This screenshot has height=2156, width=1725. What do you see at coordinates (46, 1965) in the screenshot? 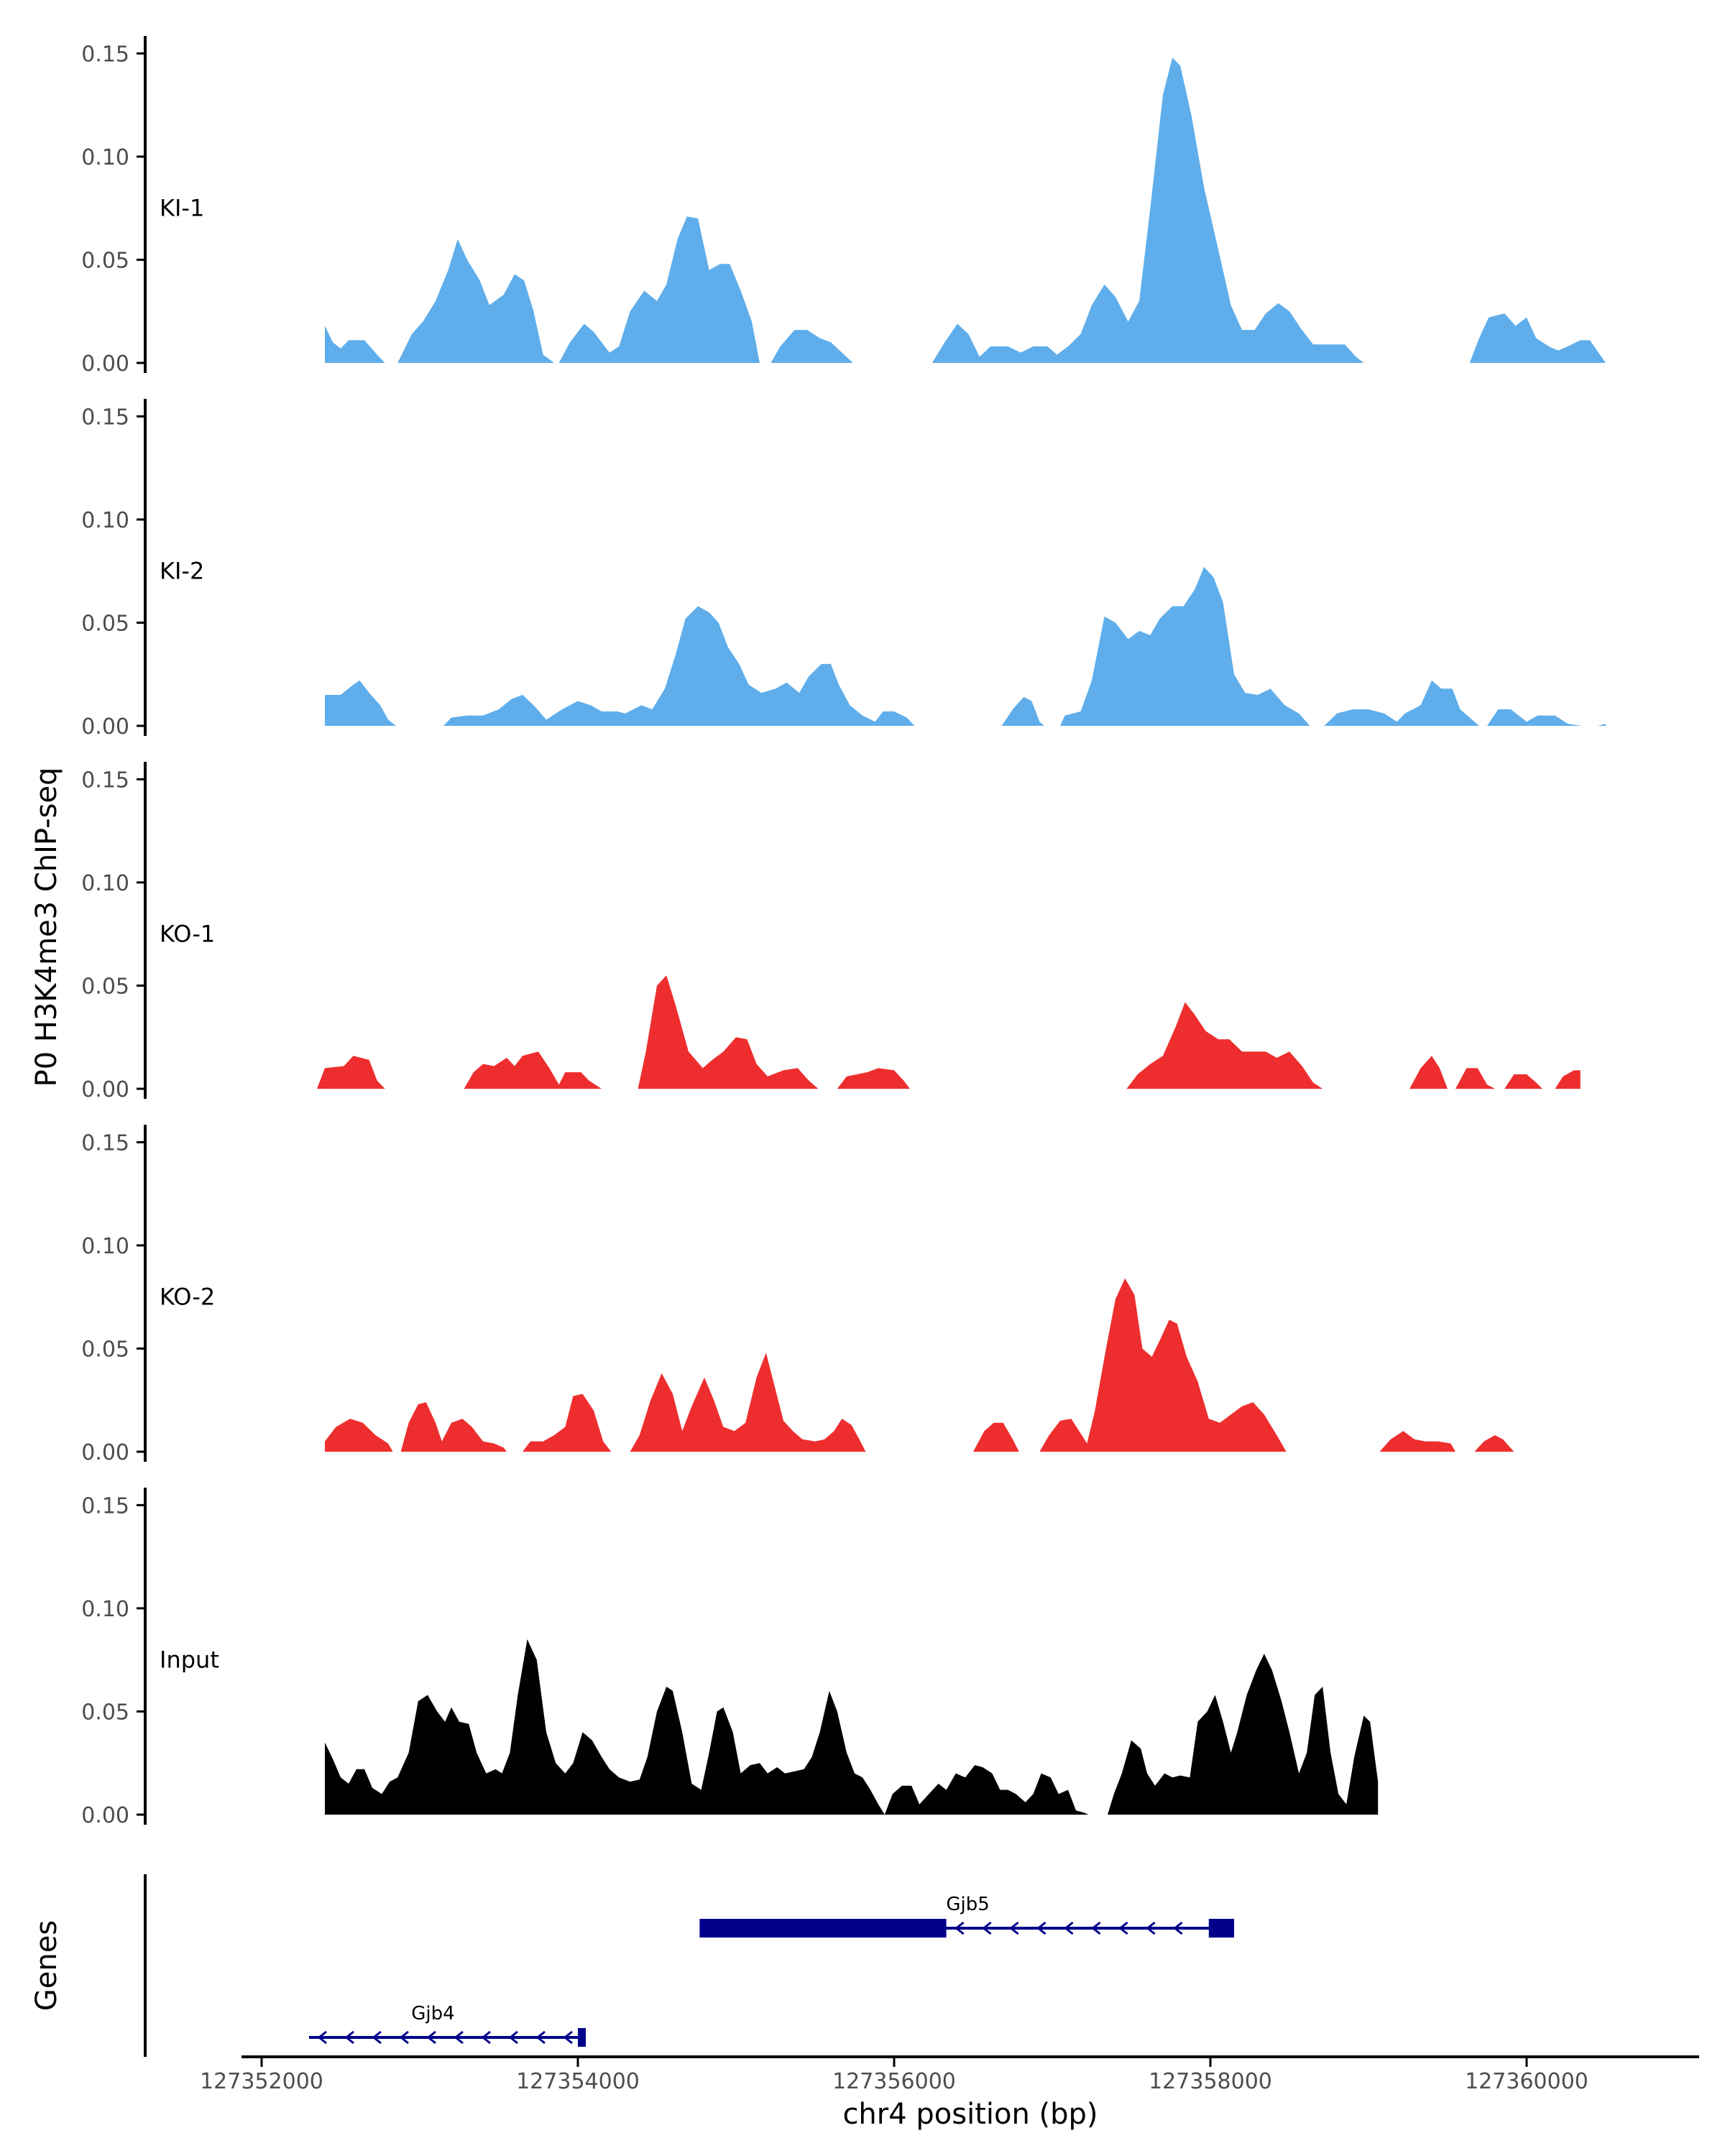
I see `genes-track-label: Genes` at bounding box center [46, 1965].